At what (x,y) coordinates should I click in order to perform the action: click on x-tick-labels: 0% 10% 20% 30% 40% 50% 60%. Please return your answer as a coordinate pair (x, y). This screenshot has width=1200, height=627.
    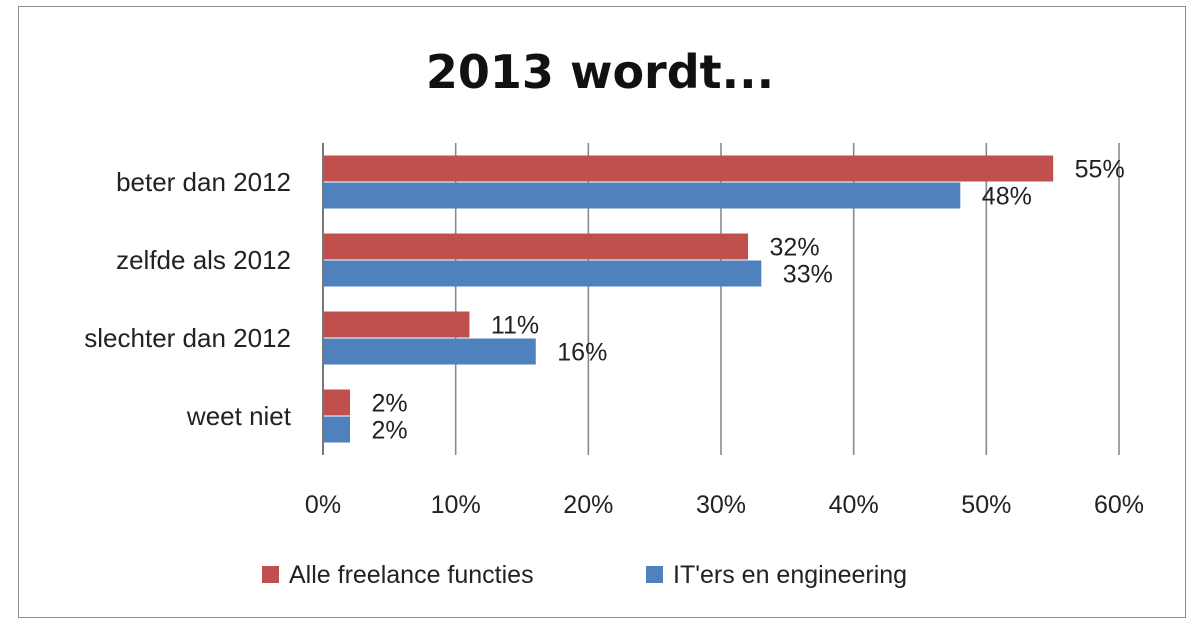
    Looking at the image, I should click on (724, 505).